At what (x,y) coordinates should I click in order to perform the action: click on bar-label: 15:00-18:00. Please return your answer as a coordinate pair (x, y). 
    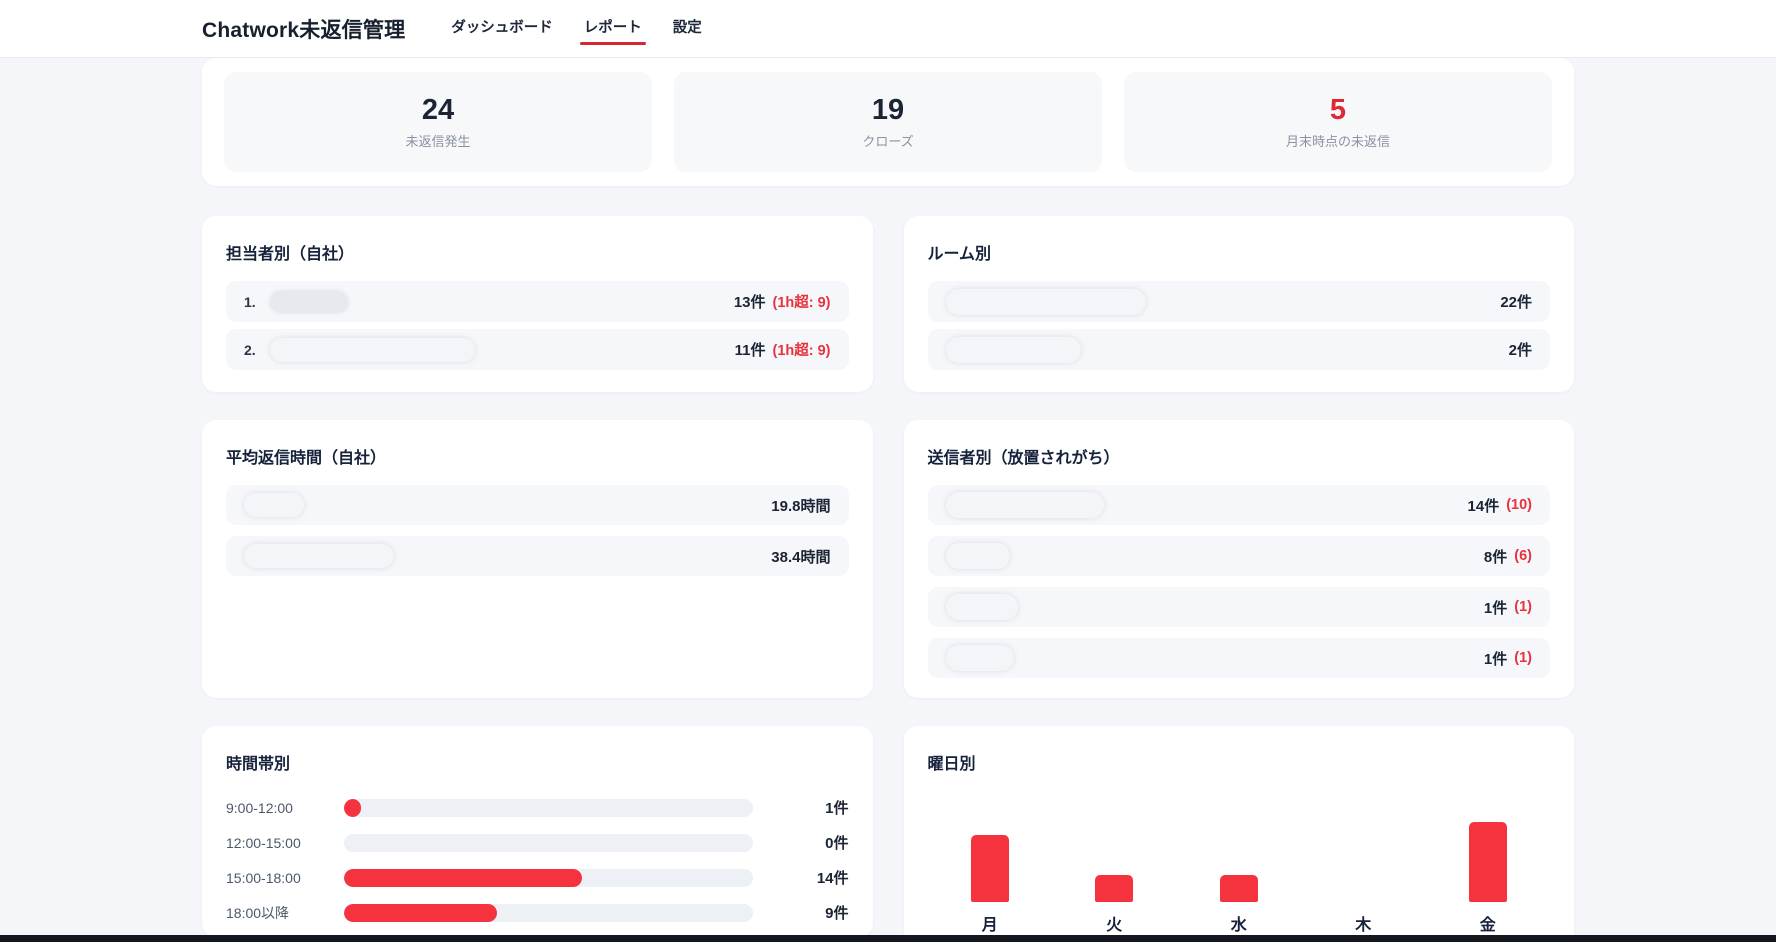
    Looking at the image, I should click on (263, 877).